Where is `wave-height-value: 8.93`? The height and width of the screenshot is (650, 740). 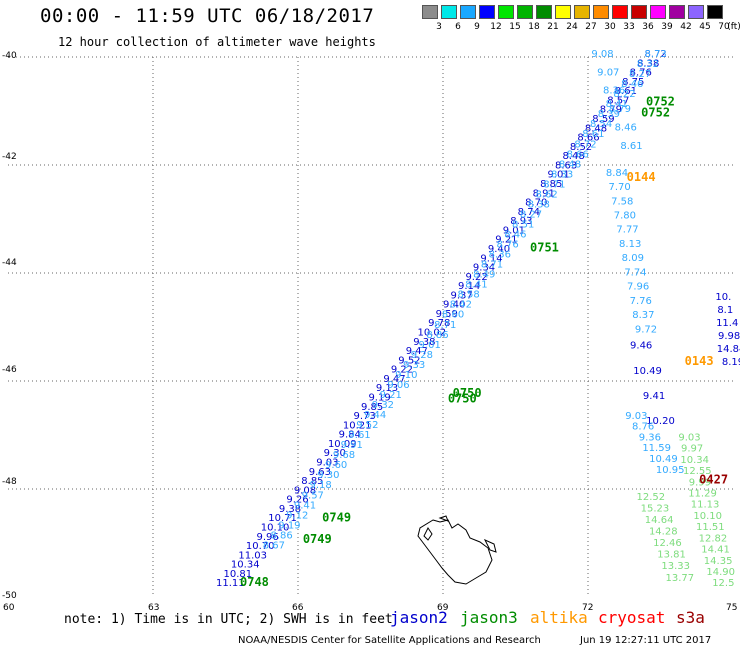 wave-height-value: 8.93 is located at coordinates (521, 221).